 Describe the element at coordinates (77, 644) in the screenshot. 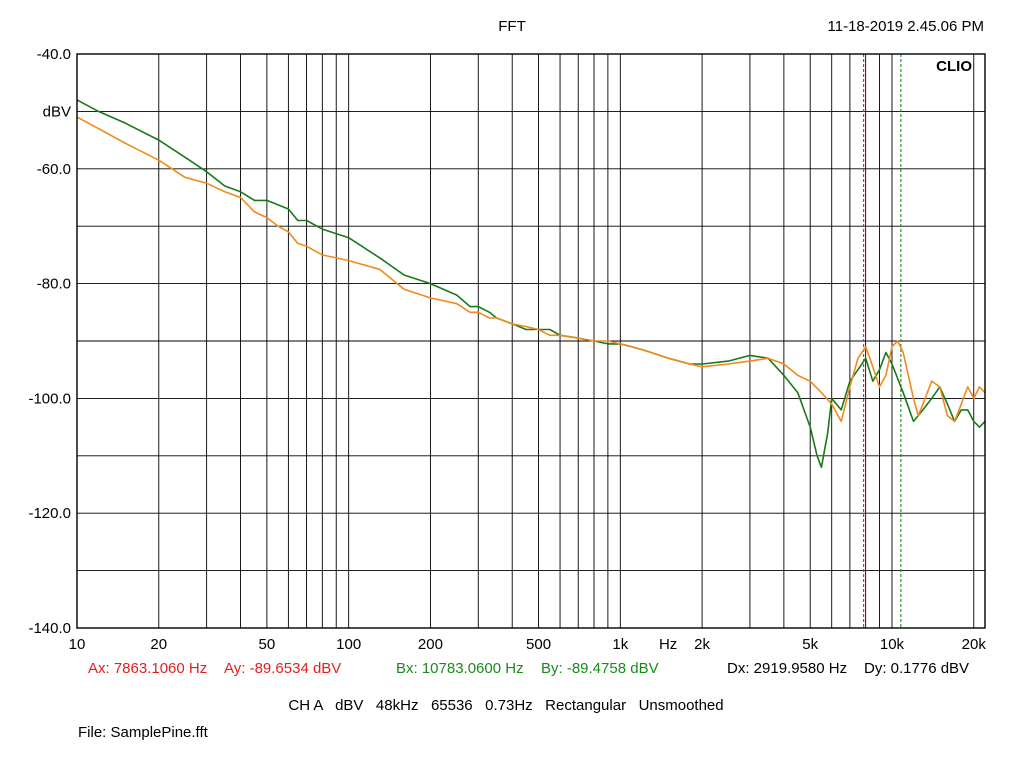

I see `x-tick-label: 10` at that location.